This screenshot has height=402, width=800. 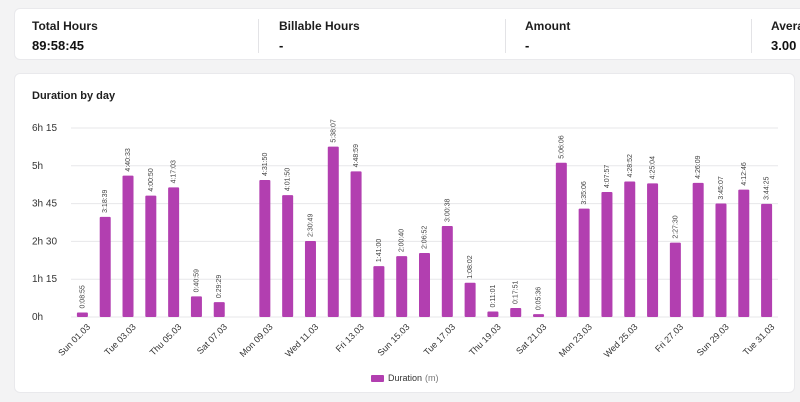 I want to click on x-tick-label: Wed 11.03, so click(x=301, y=340).